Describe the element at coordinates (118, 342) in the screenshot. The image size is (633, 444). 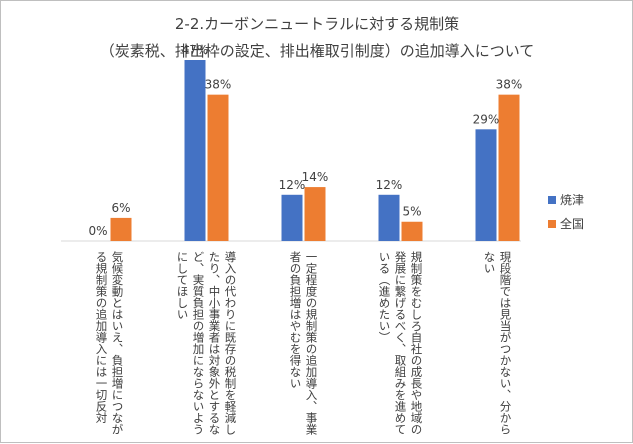
I see `category-label-0-line-0: 気候変動とはいえ、負担増につなが` at that location.